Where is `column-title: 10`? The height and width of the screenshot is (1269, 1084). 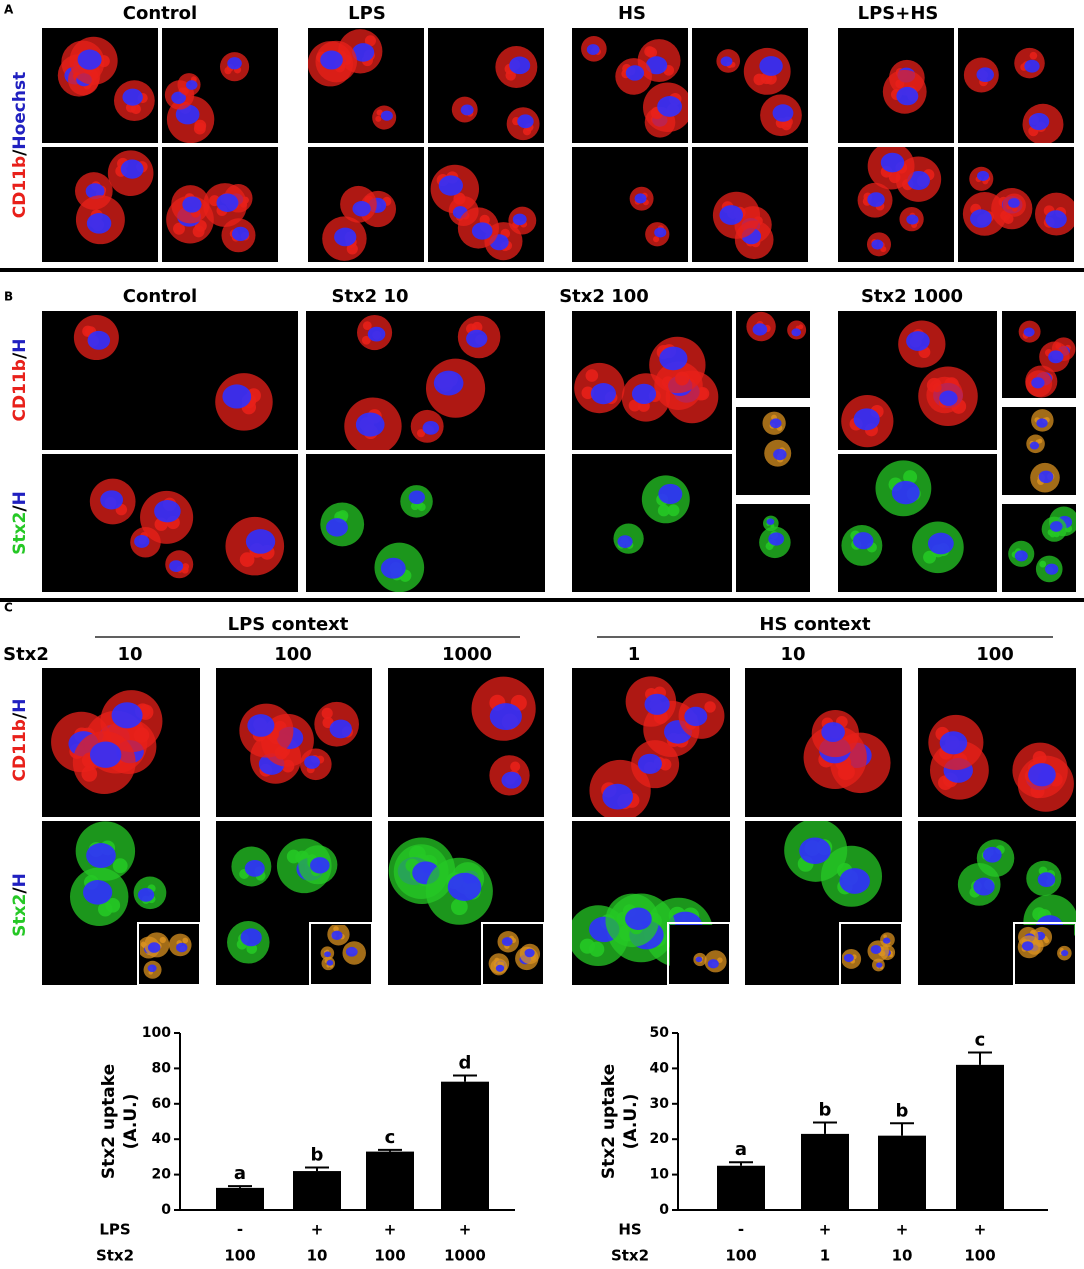 column-title: 10 is located at coordinates (129, 654).